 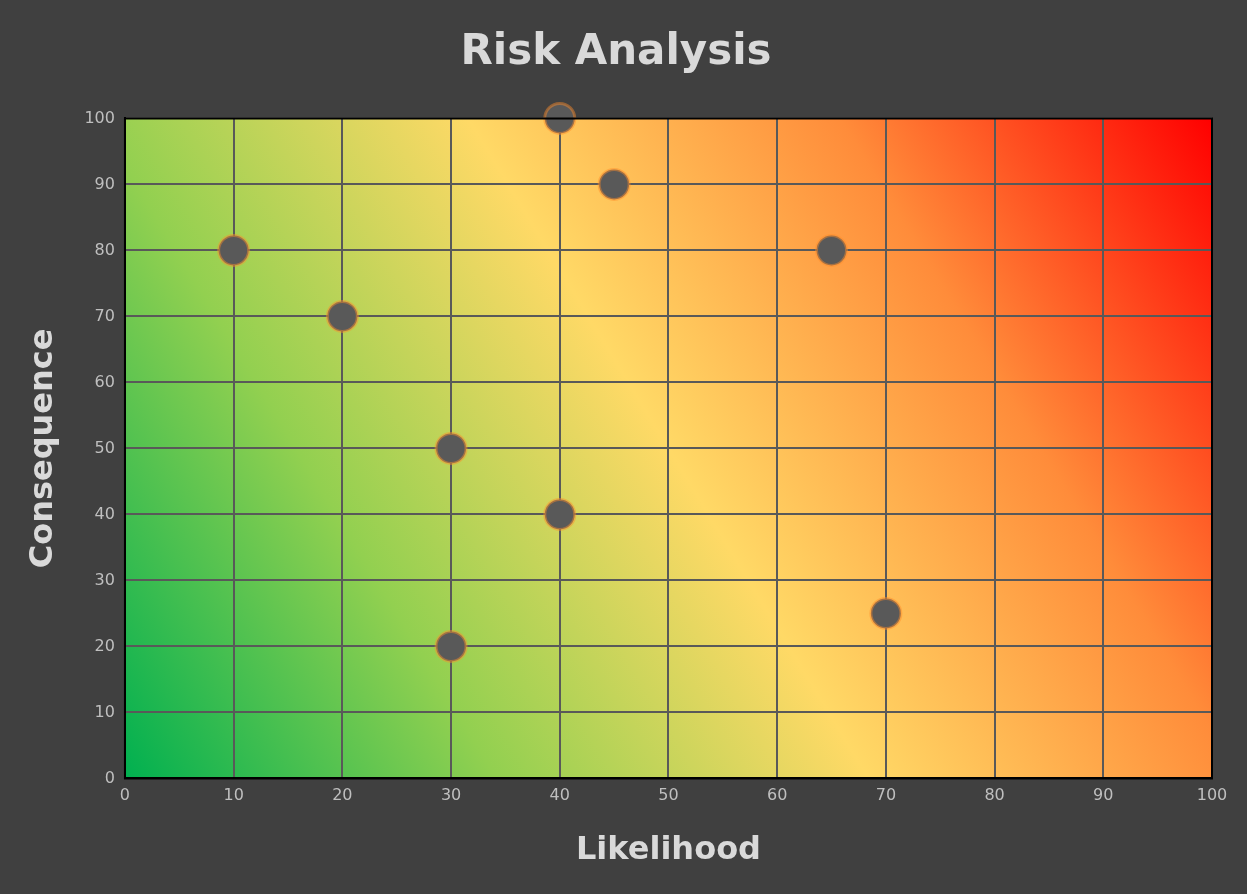 I want to click on x-tick-label: 70, so click(x=886, y=795).